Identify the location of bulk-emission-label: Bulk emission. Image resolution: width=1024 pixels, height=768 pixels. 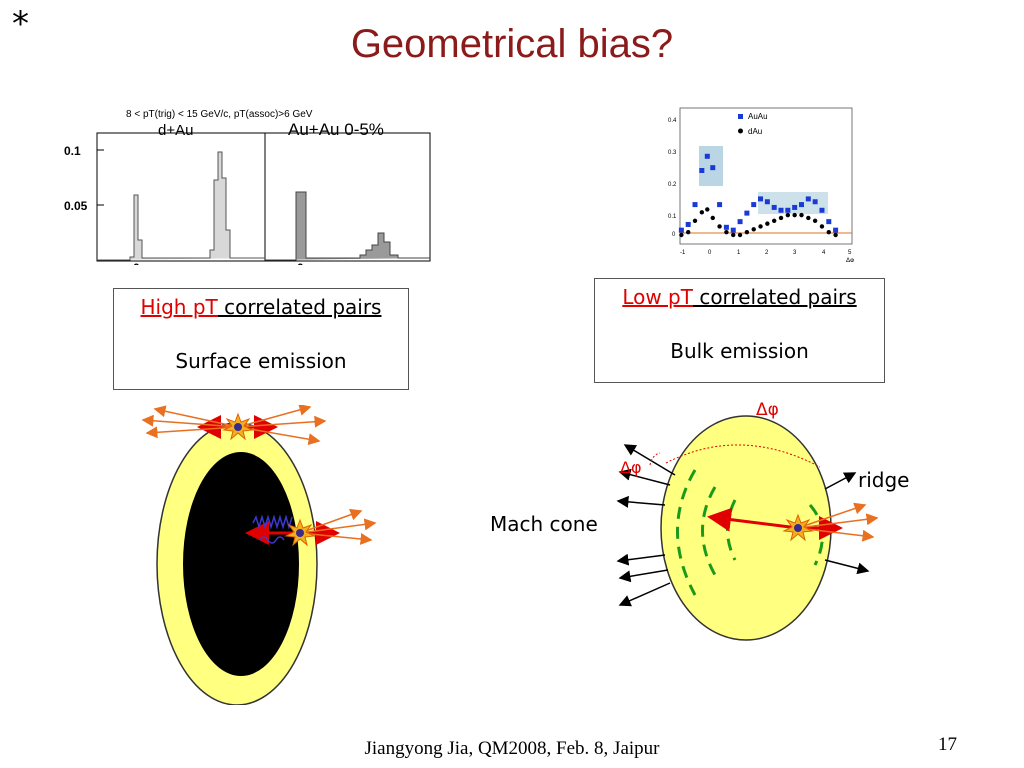
(739, 351).